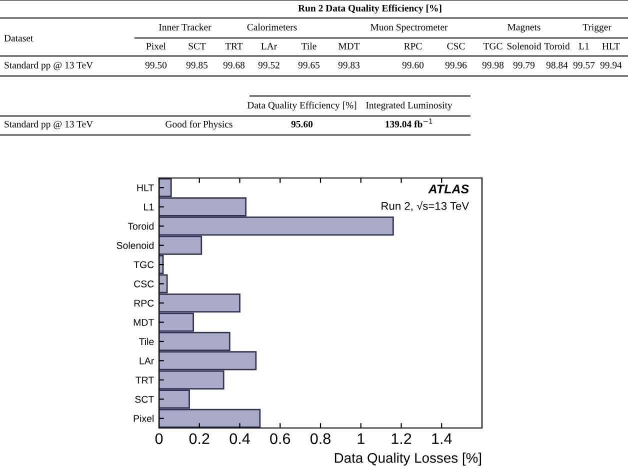 The image size is (628, 471). Describe the element at coordinates (159, 438) in the screenshot. I see `x-tick-label: 0` at that location.